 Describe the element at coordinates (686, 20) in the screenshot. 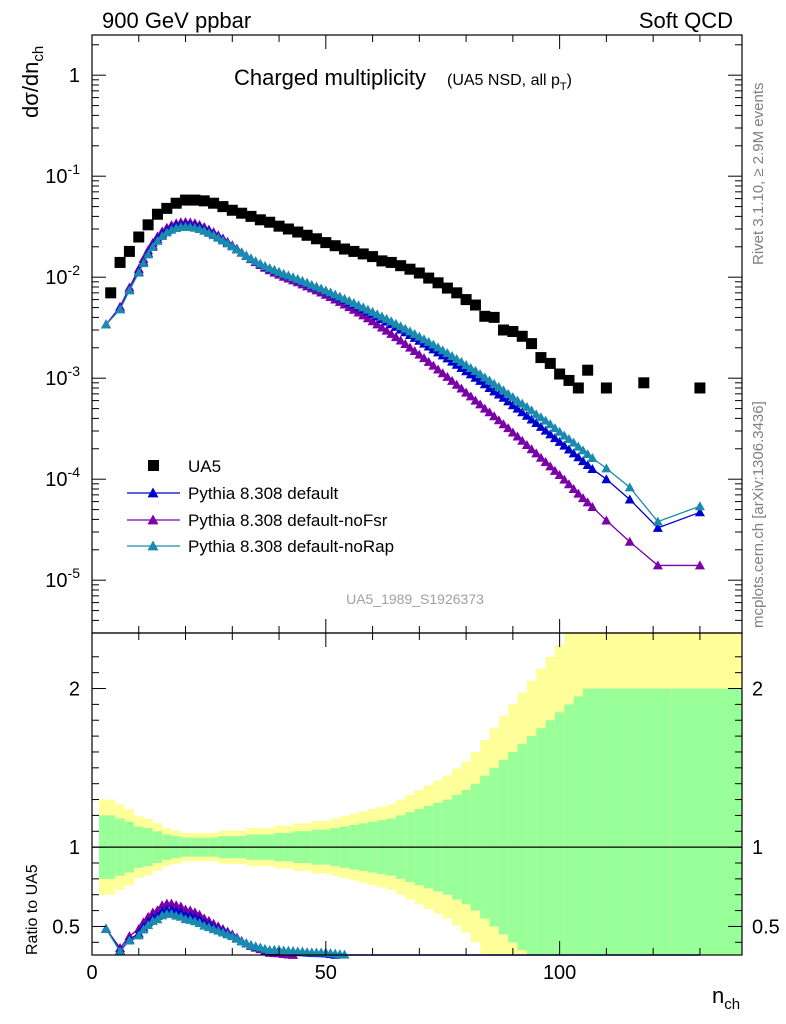

I see `process-label: Soft QCD` at that location.